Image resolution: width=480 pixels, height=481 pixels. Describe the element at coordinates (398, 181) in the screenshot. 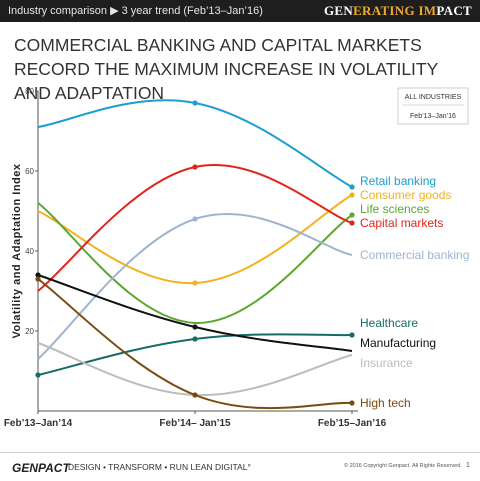

I see `series-label-0: Retail banking` at that location.